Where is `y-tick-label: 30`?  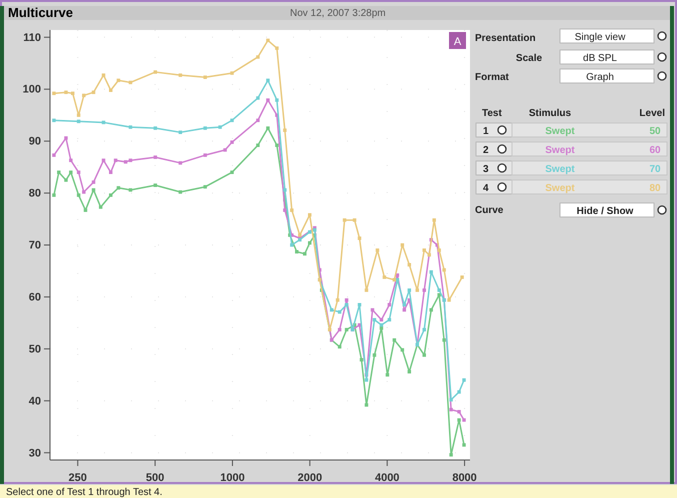 y-tick-label: 30 is located at coordinates (34, 453).